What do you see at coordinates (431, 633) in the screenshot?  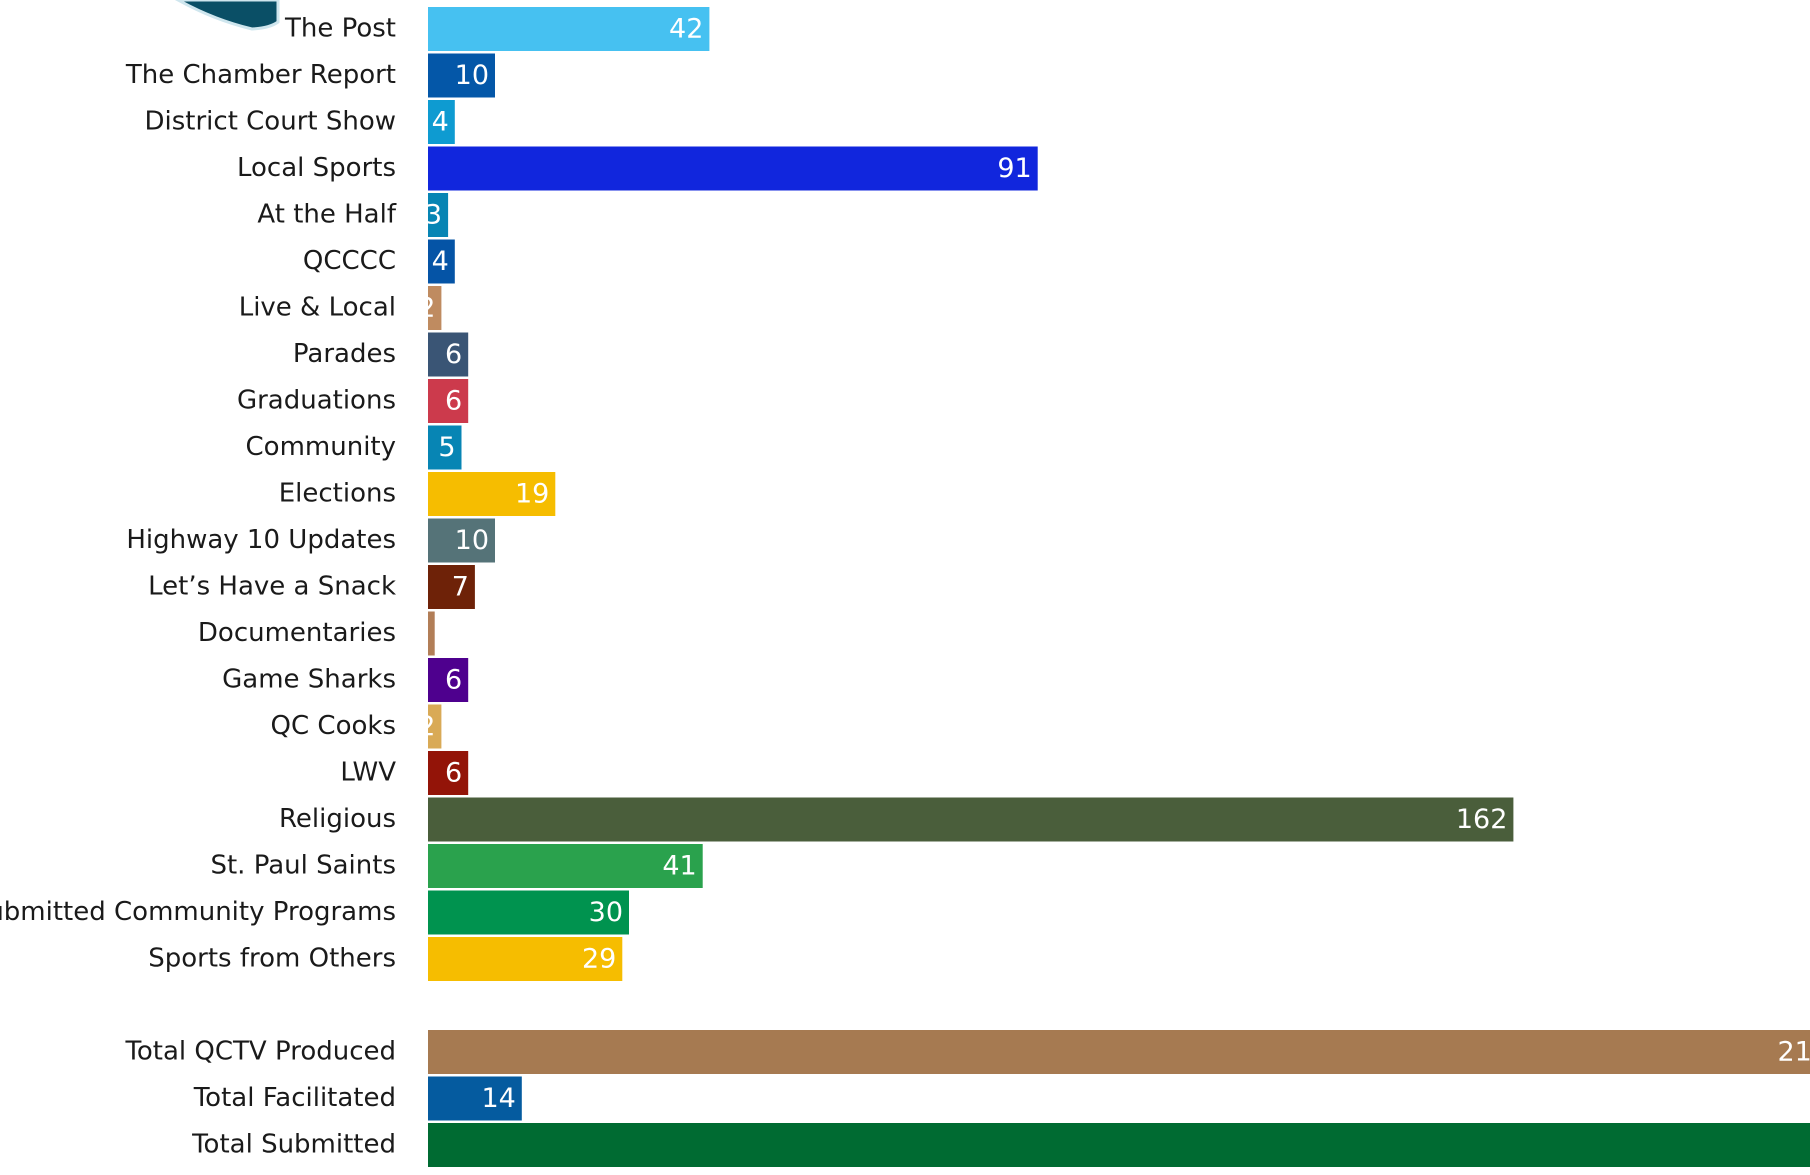 I see `bar-documentaries` at bounding box center [431, 633].